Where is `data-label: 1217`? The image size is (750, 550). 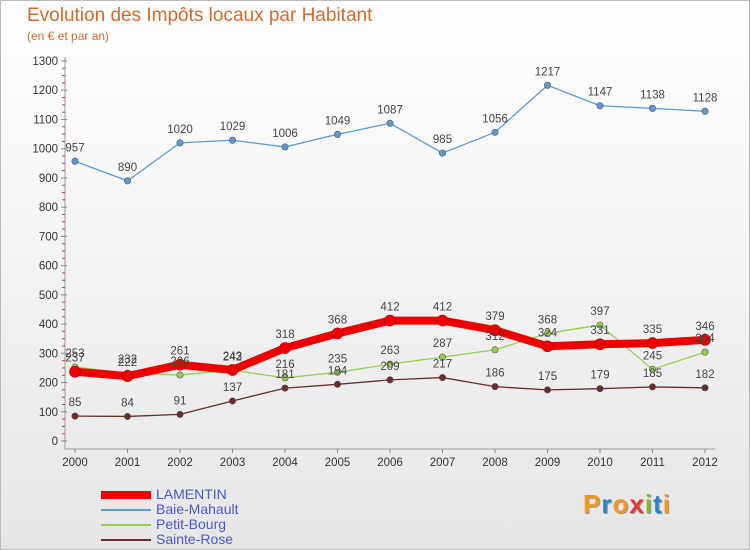
data-label: 1217 is located at coordinates (548, 72).